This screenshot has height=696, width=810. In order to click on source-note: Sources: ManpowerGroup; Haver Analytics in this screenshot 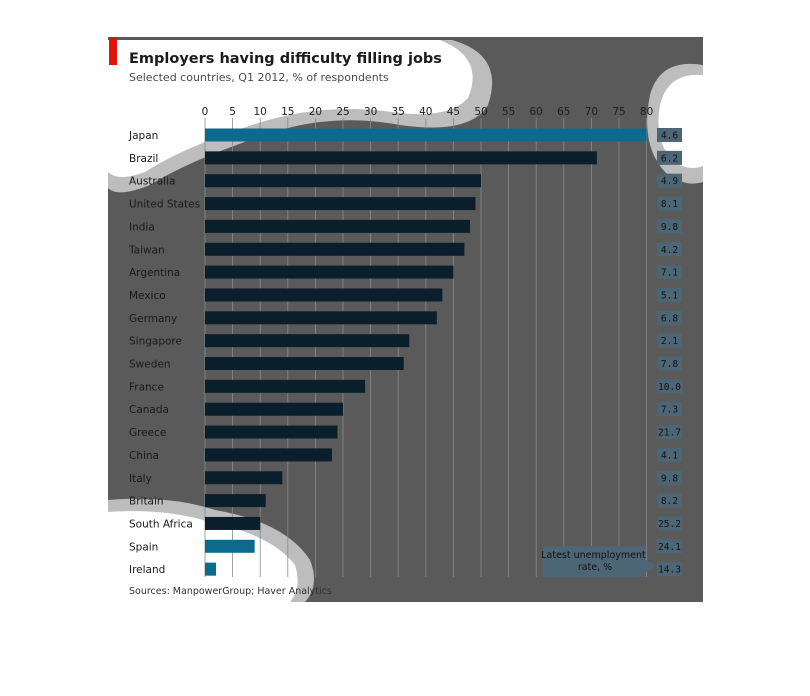, I will do `click(230, 591)`.